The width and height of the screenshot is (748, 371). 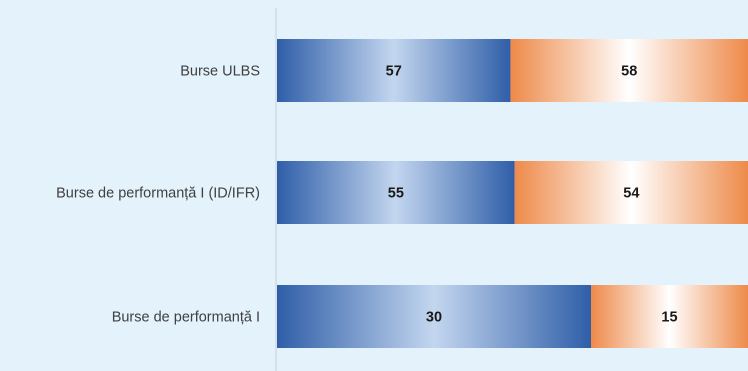 I want to click on bar-series1-cat2, so click(x=396, y=192).